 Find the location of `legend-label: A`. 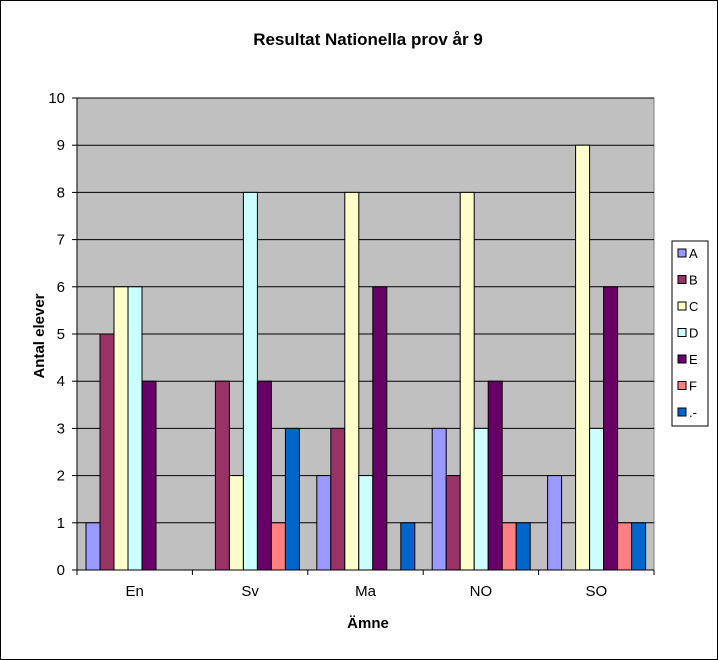

legend-label: A is located at coordinates (693, 253).